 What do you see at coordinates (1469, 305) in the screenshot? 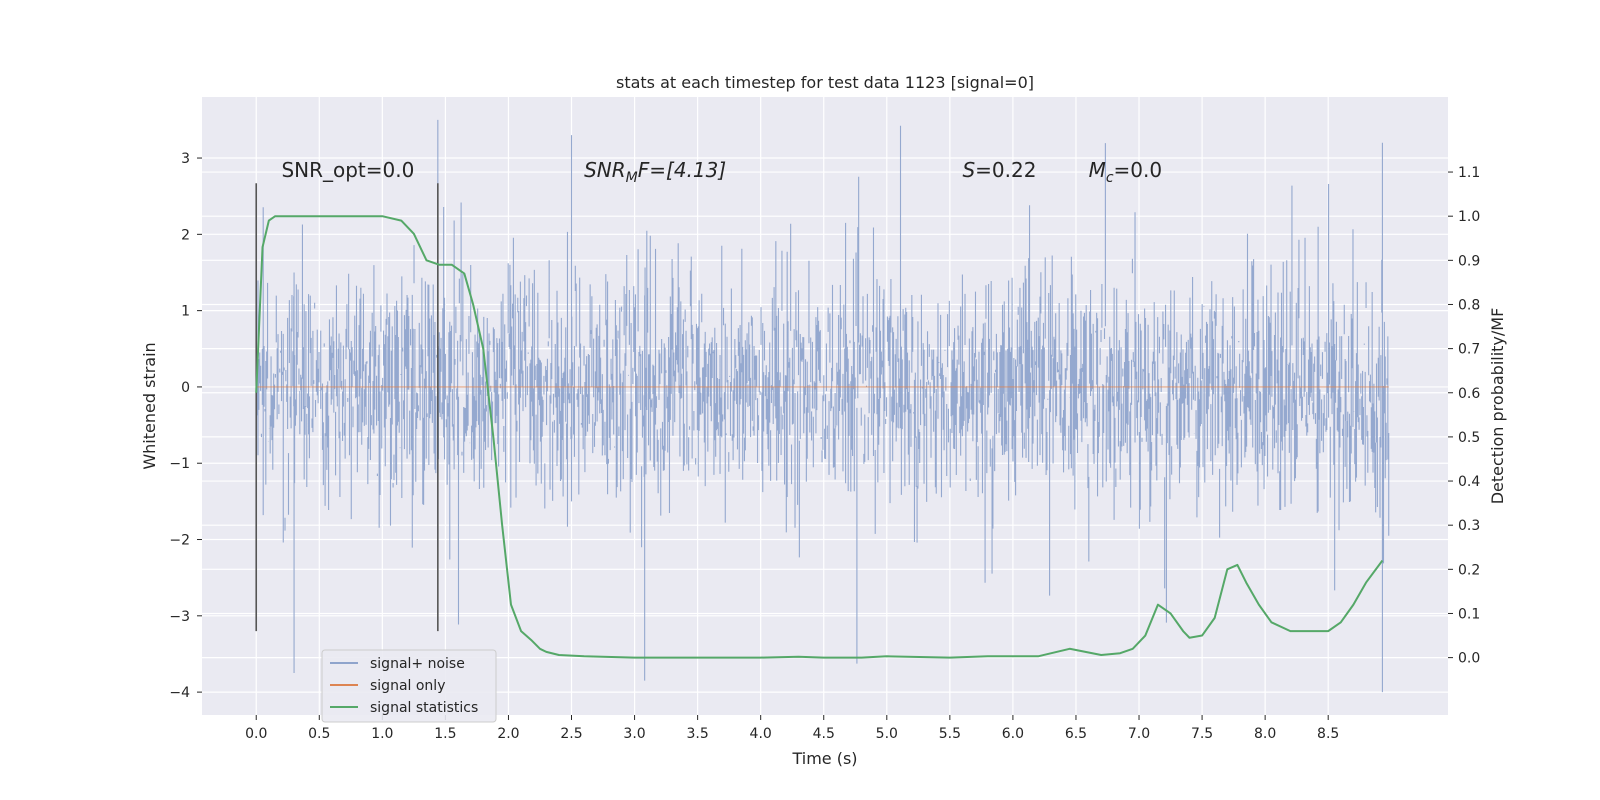
I see `y2-tick-label: 0.8` at bounding box center [1469, 305].